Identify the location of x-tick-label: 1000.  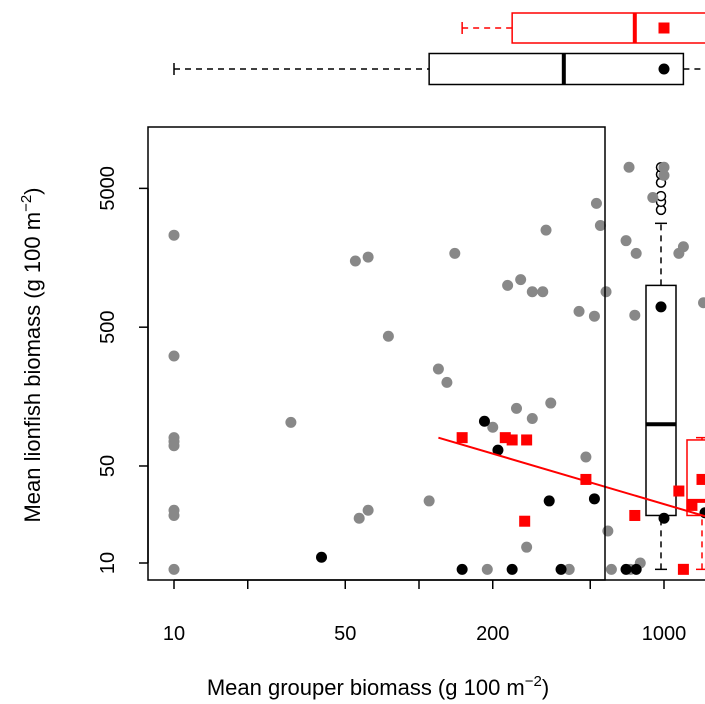
(664, 634).